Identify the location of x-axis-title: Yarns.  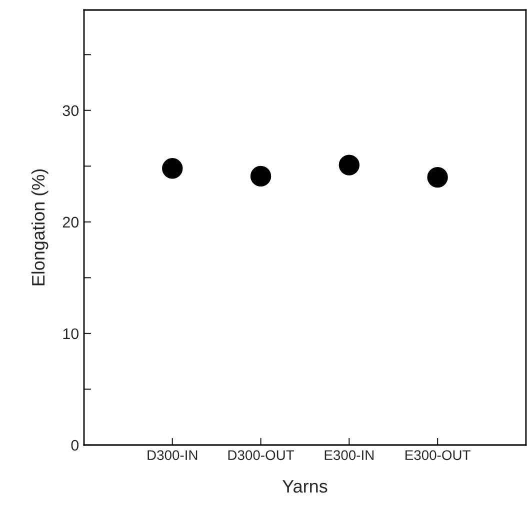
(305, 486).